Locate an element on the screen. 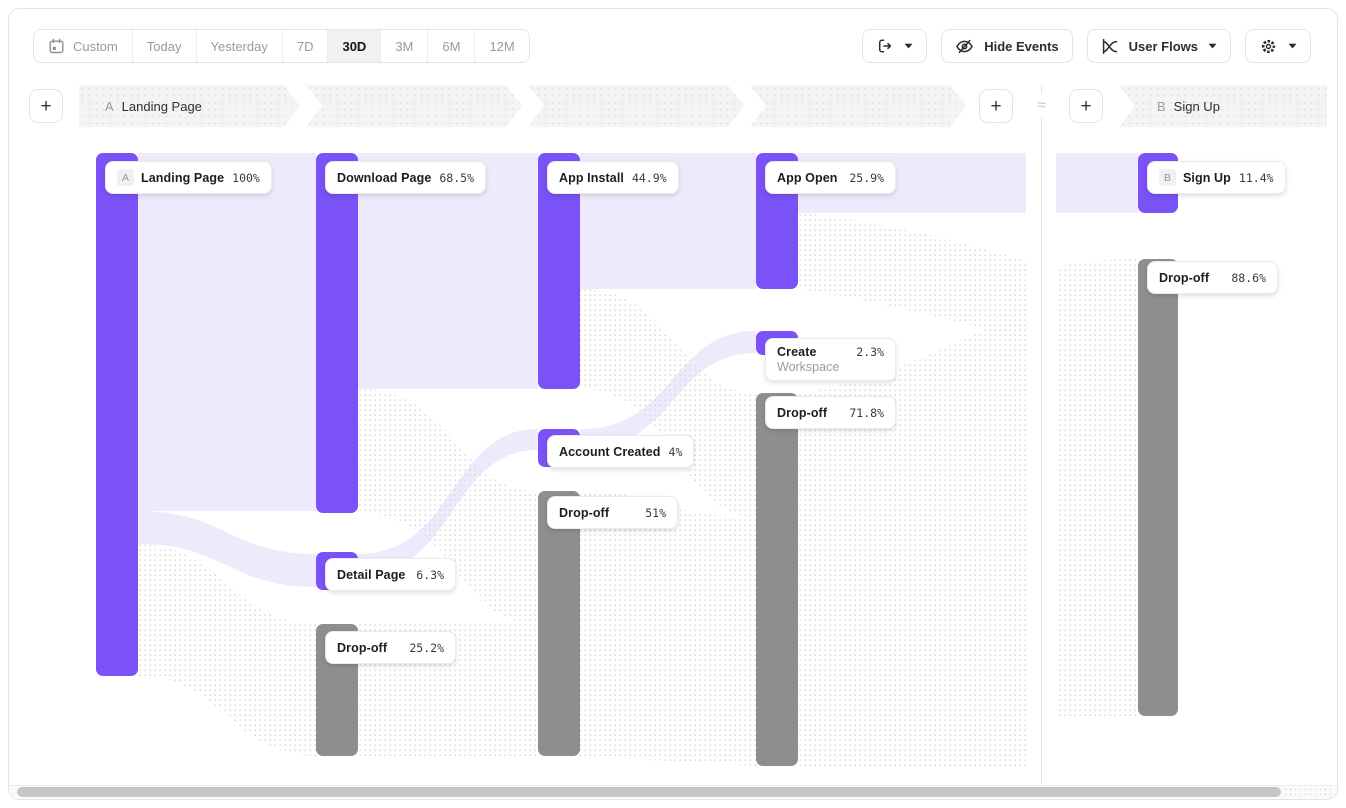 The image size is (1346, 808). date-range-12m: 12M is located at coordinates (501, 46).